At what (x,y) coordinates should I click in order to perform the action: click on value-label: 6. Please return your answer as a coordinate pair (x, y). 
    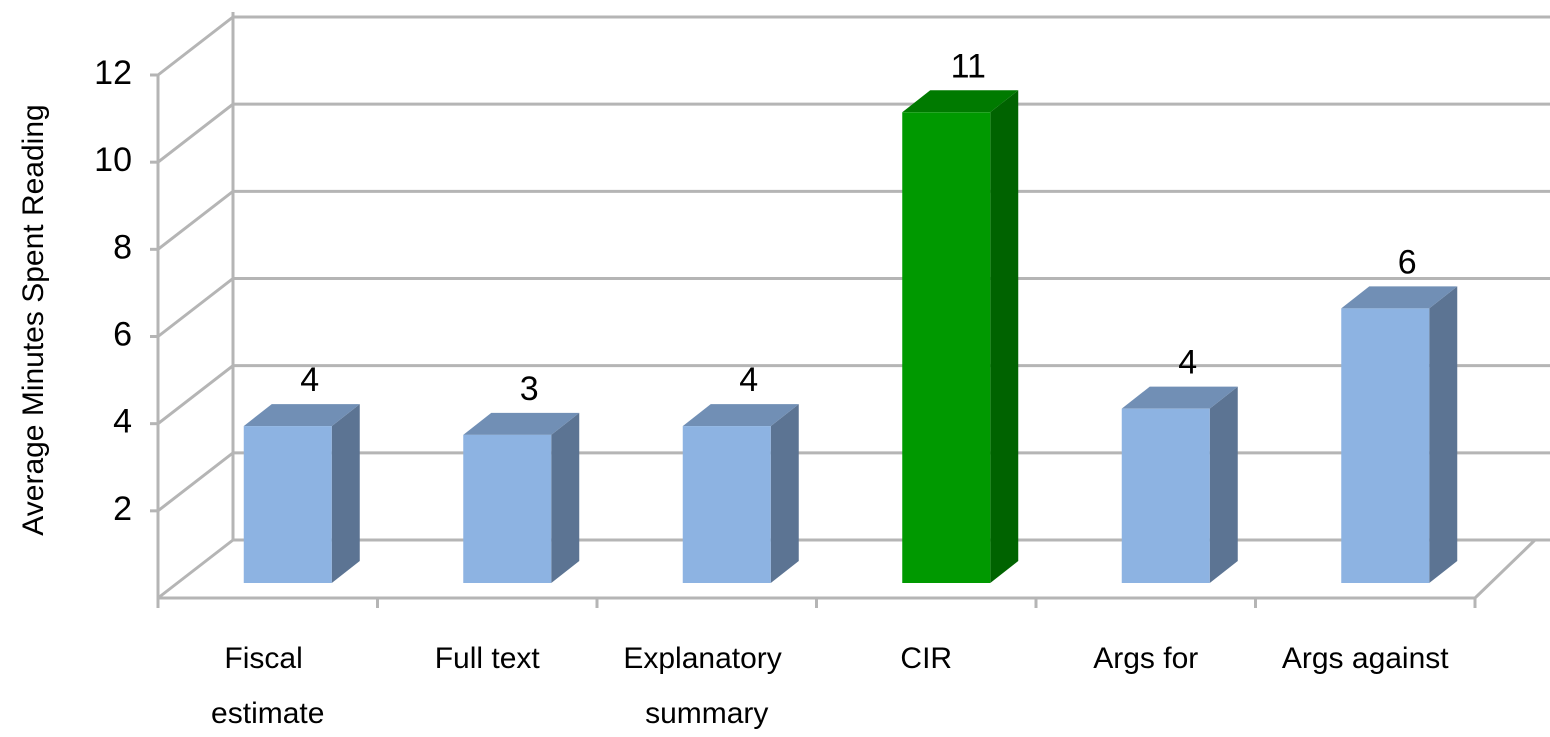
    Looking at the image, I should click on (1407, 262).